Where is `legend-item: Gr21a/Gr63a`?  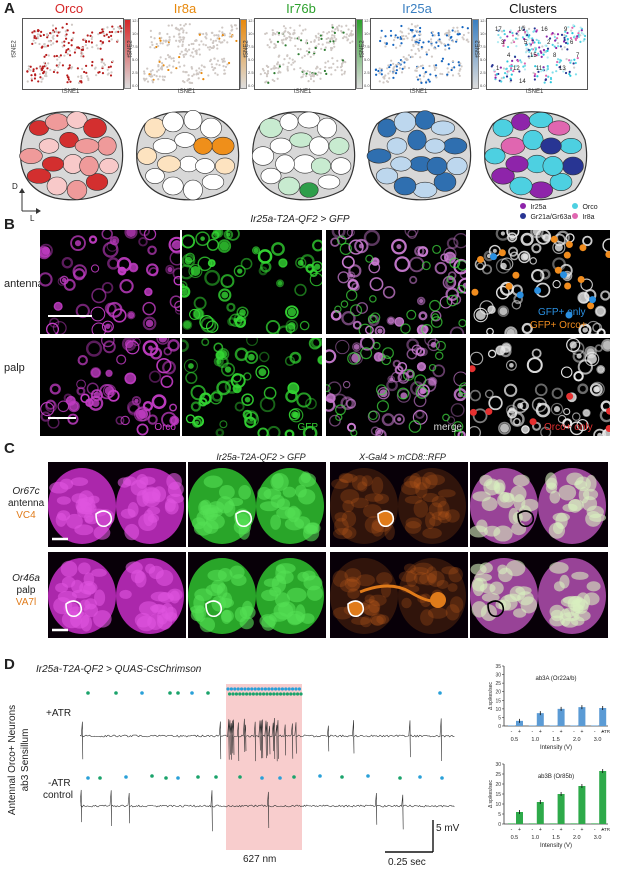
legend-item: Gr21a/Gr63a is located at coordinates (545, 215).